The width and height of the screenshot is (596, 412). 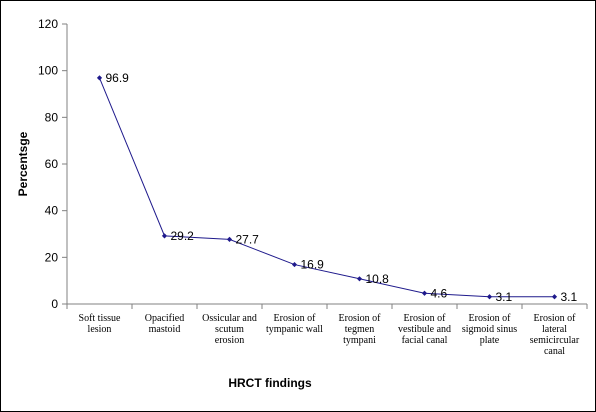 I want to click on data-label: 29.2, so click(x=183, y=236).